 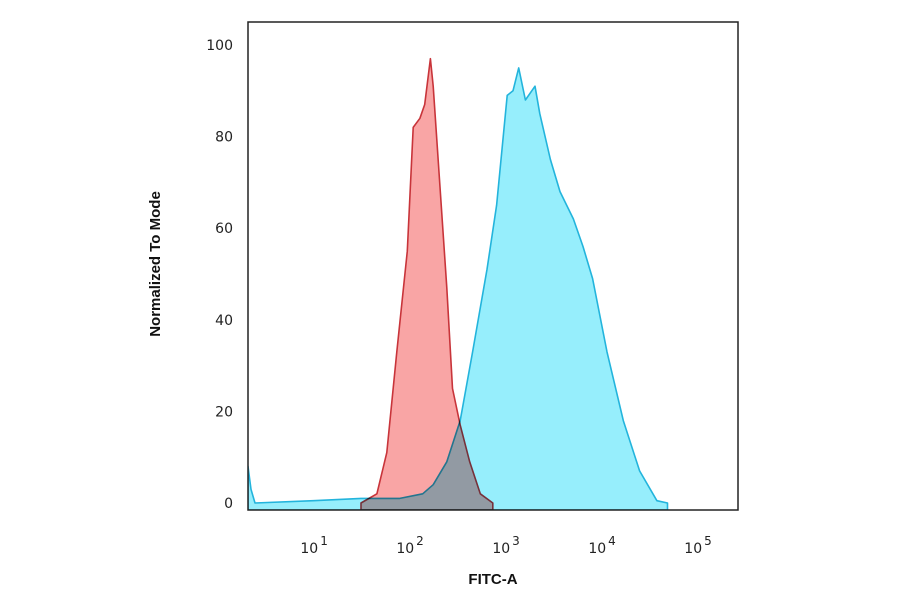 I want to click on y-tick-label: 100, so click(x=219, y=46).